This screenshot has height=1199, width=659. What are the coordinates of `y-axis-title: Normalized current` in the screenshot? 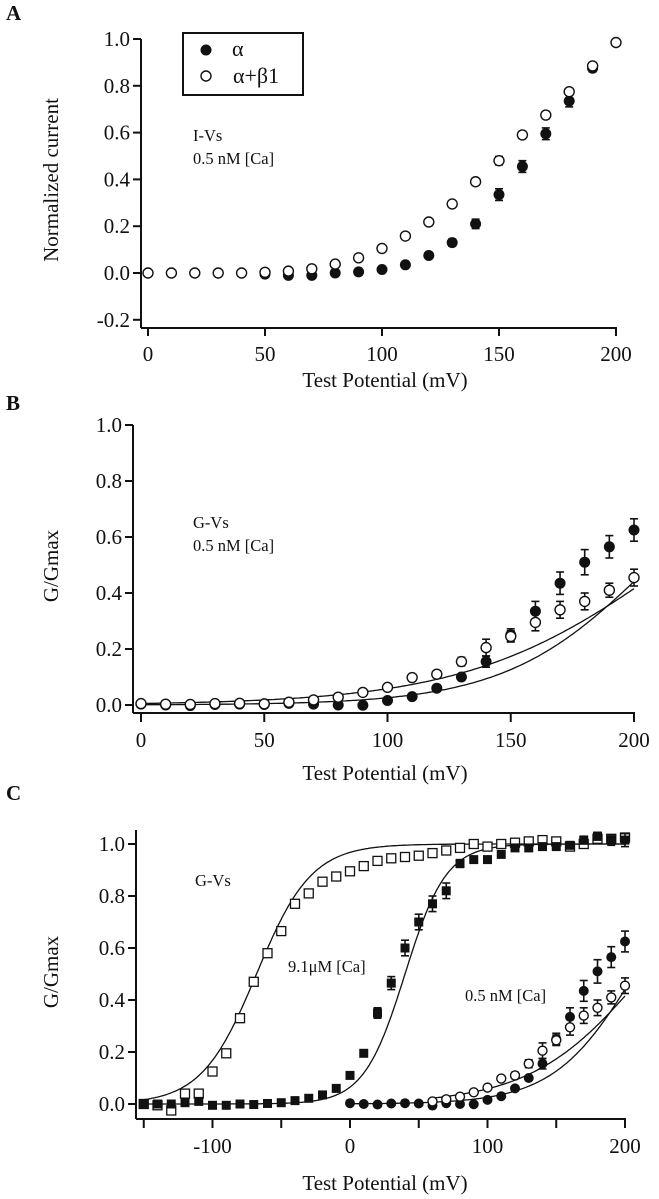 It's located at (51, 180).